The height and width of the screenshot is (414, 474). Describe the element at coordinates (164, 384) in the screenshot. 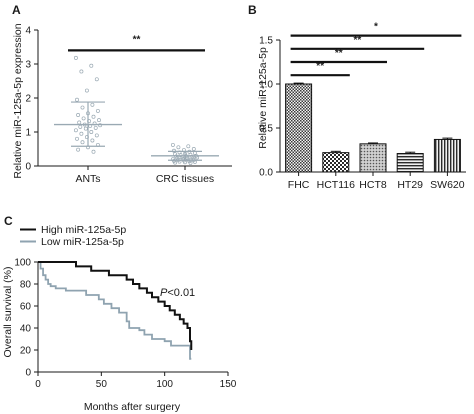

I see `panel-c-x-tick-label: 100` at that location.